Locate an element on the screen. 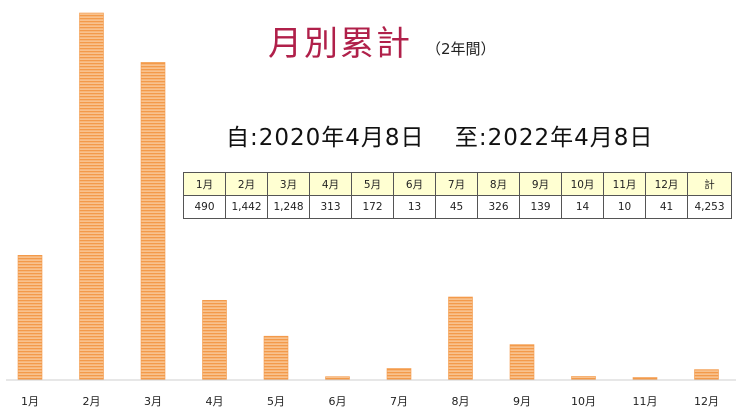  table-header-cell: 3月 is located at coordinates (288, 184).